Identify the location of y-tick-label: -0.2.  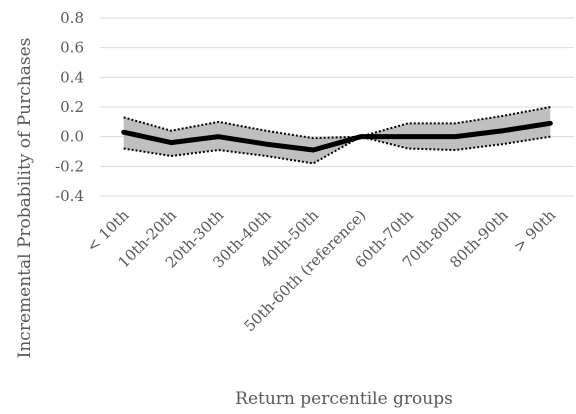
(69, 166).